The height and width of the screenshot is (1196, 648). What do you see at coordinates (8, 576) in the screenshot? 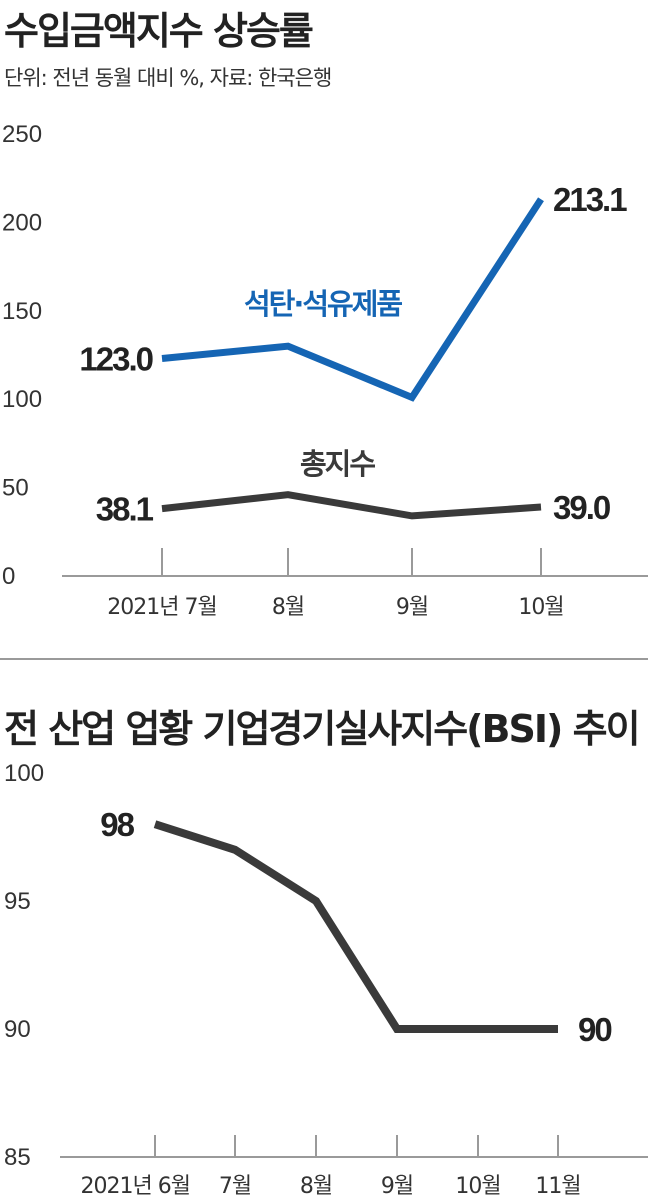
I see `chart1-ytick-label: 0` at bounding box center [8, 576].